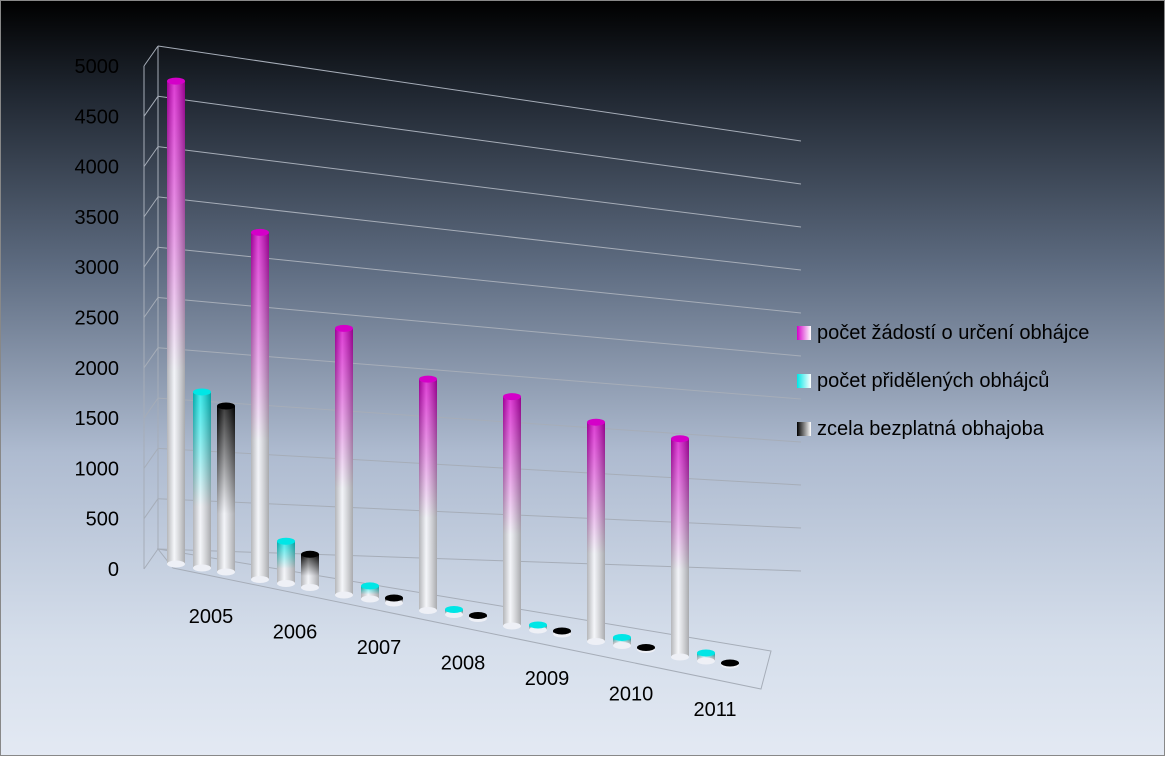 The width and height of the screenshot is (1165, 757). What do you see at coordinates (97, 168) in the screenshot?
I see `y-tick-label: 4000` at bounding box center [97, 168].